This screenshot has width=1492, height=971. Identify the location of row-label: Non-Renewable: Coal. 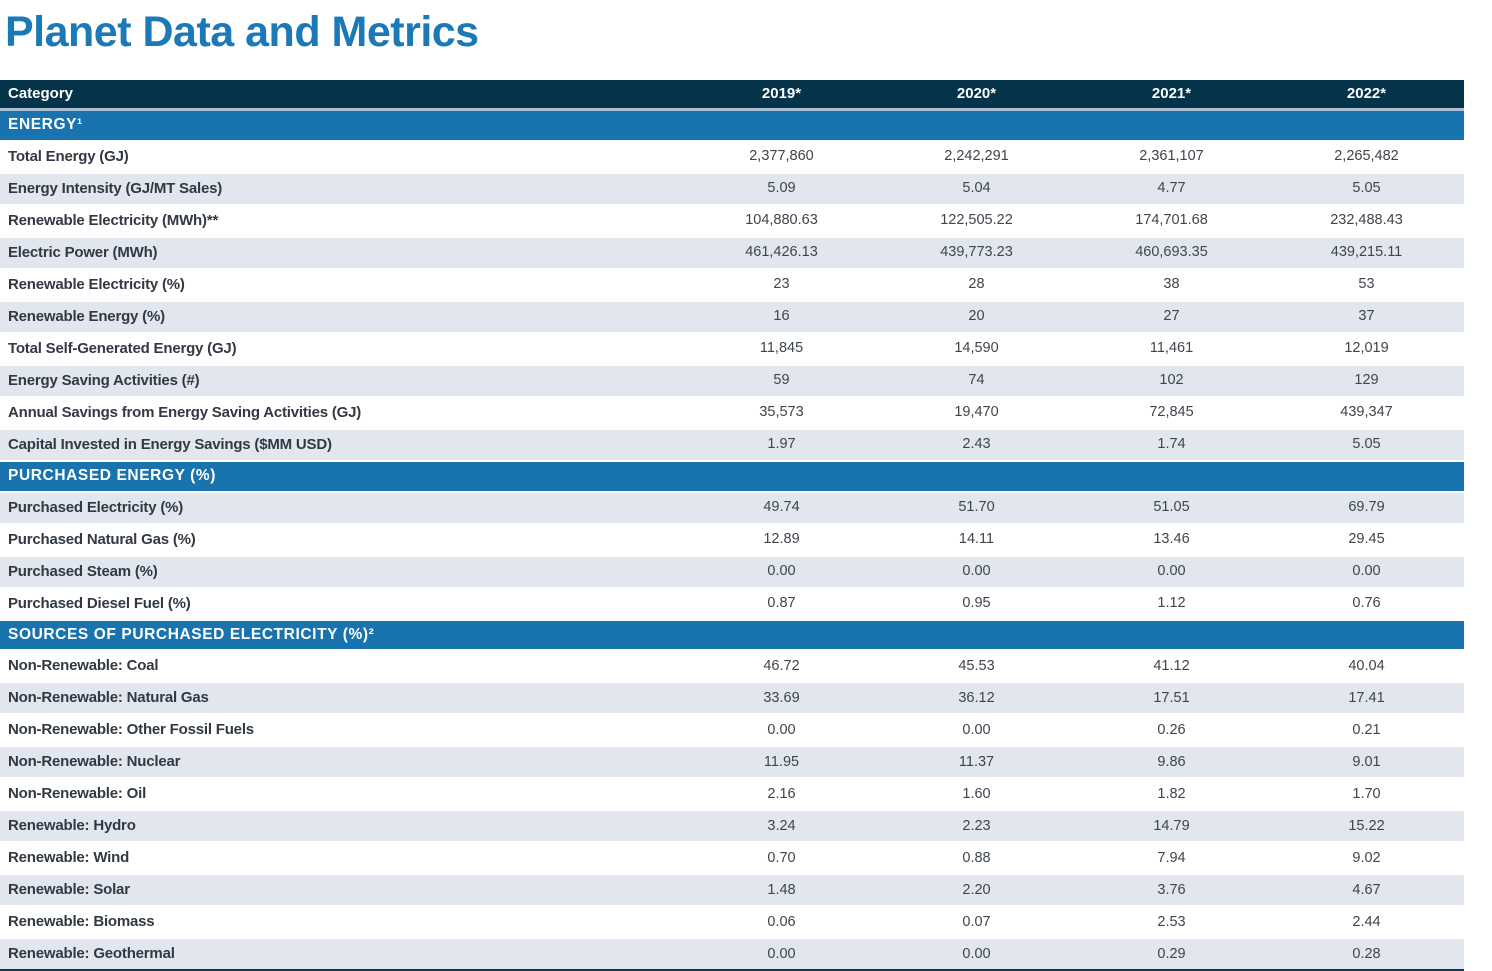
(83, 666).